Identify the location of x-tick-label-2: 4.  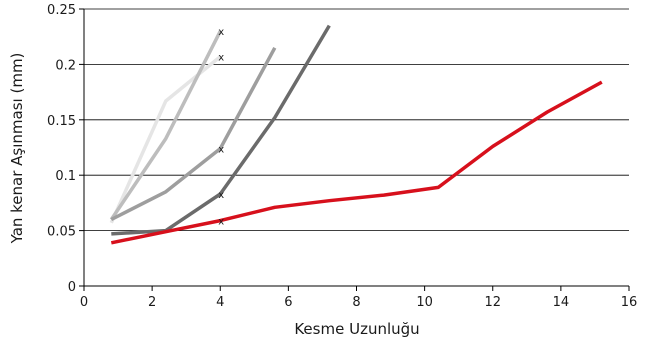
(220, 302).